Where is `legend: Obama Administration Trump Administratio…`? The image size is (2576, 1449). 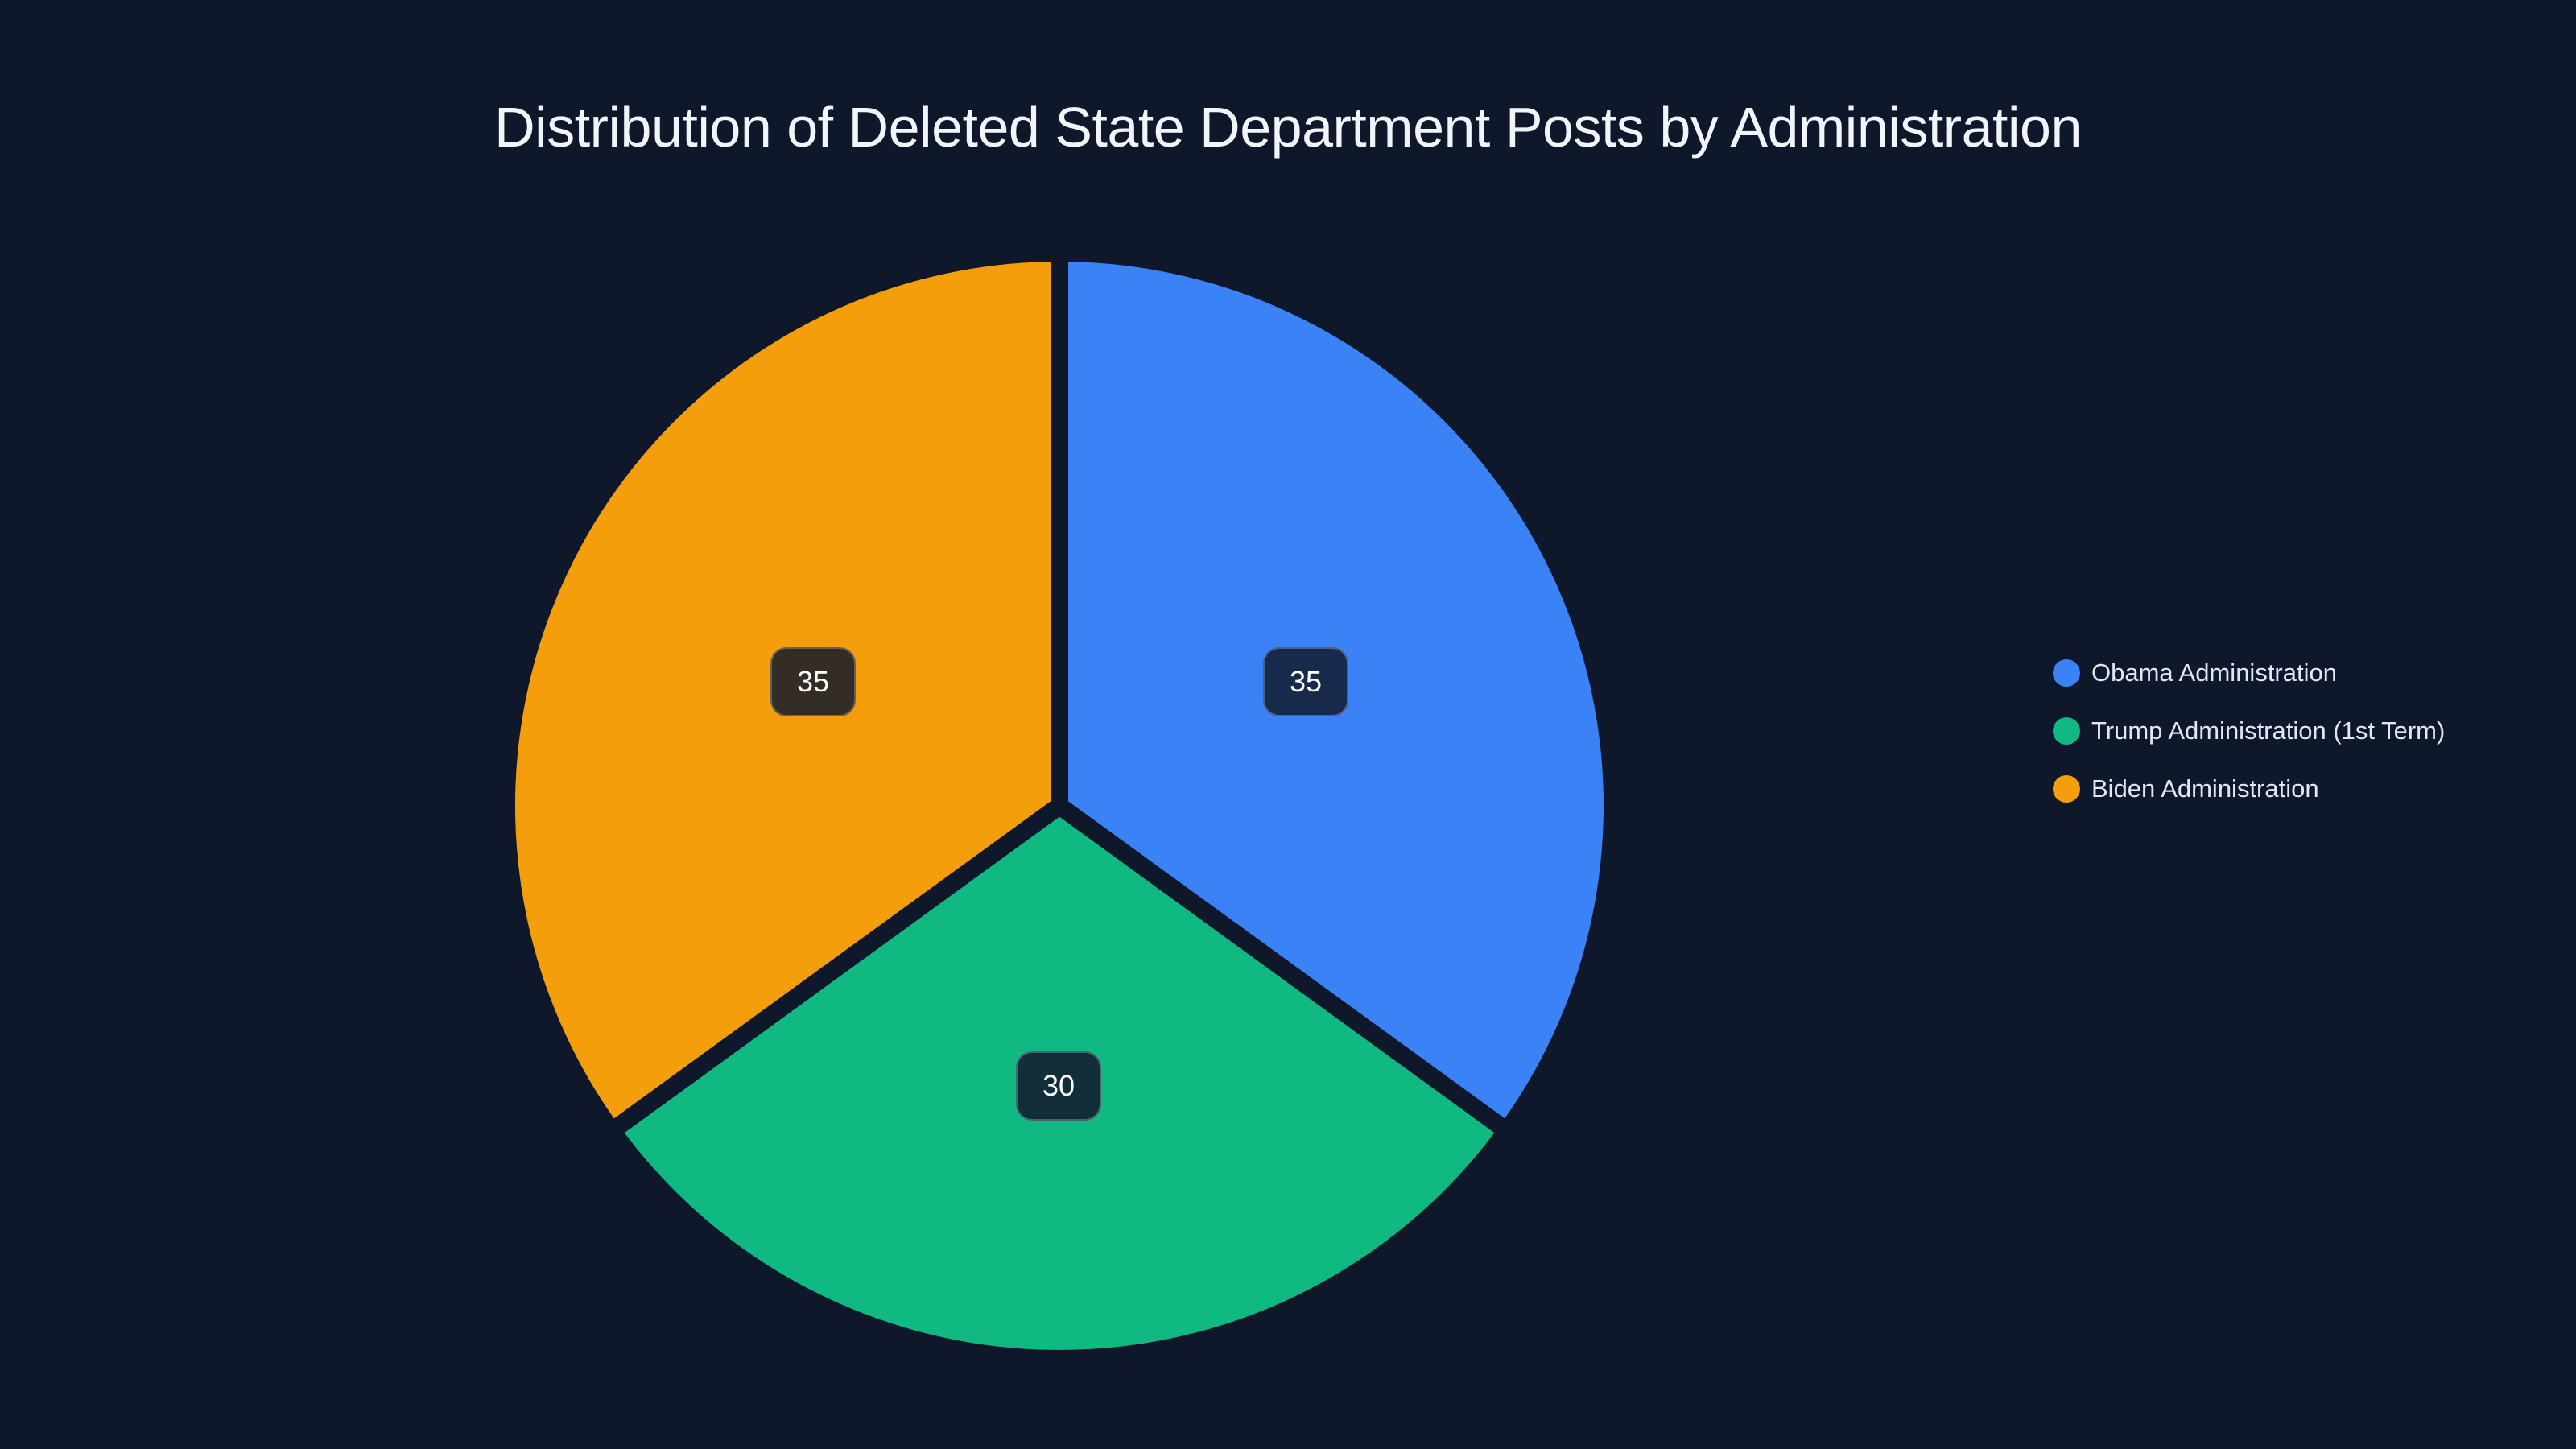
legend: Obama Administration Trump Administratio… is located at coordinates (2249, 731).